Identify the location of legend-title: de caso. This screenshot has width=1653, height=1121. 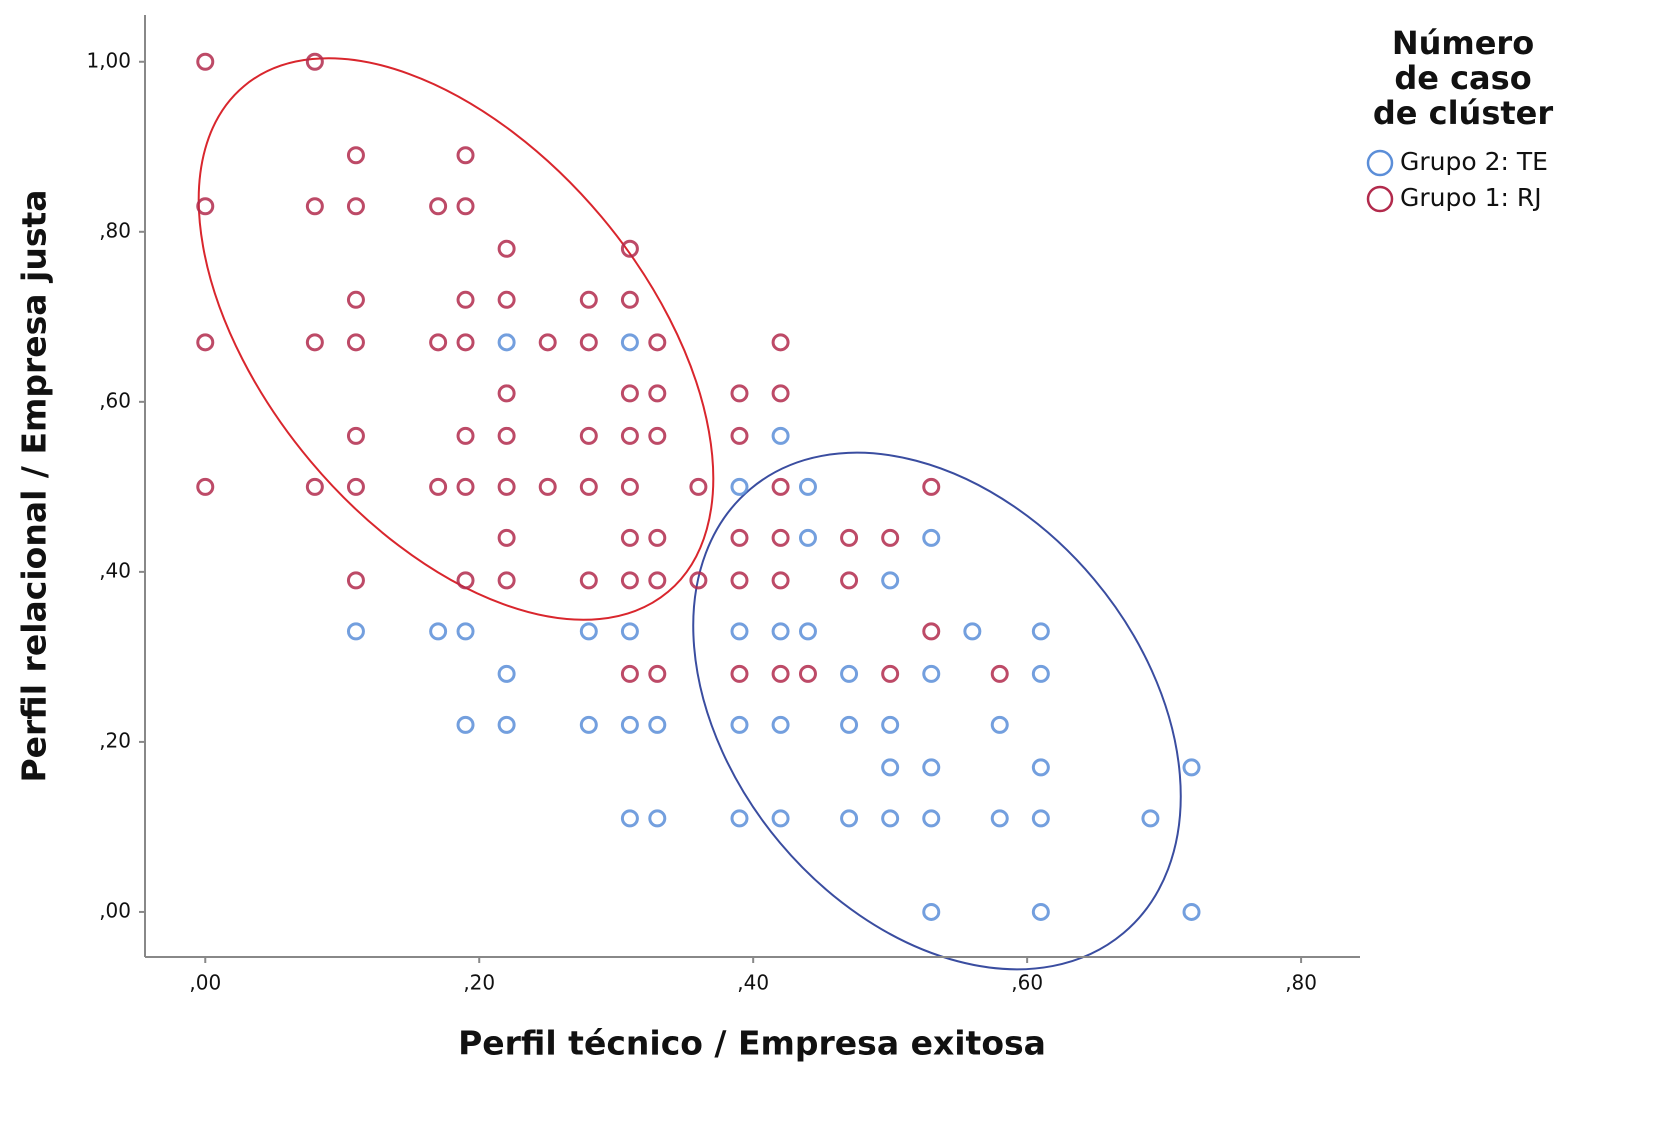
(1462, 78).